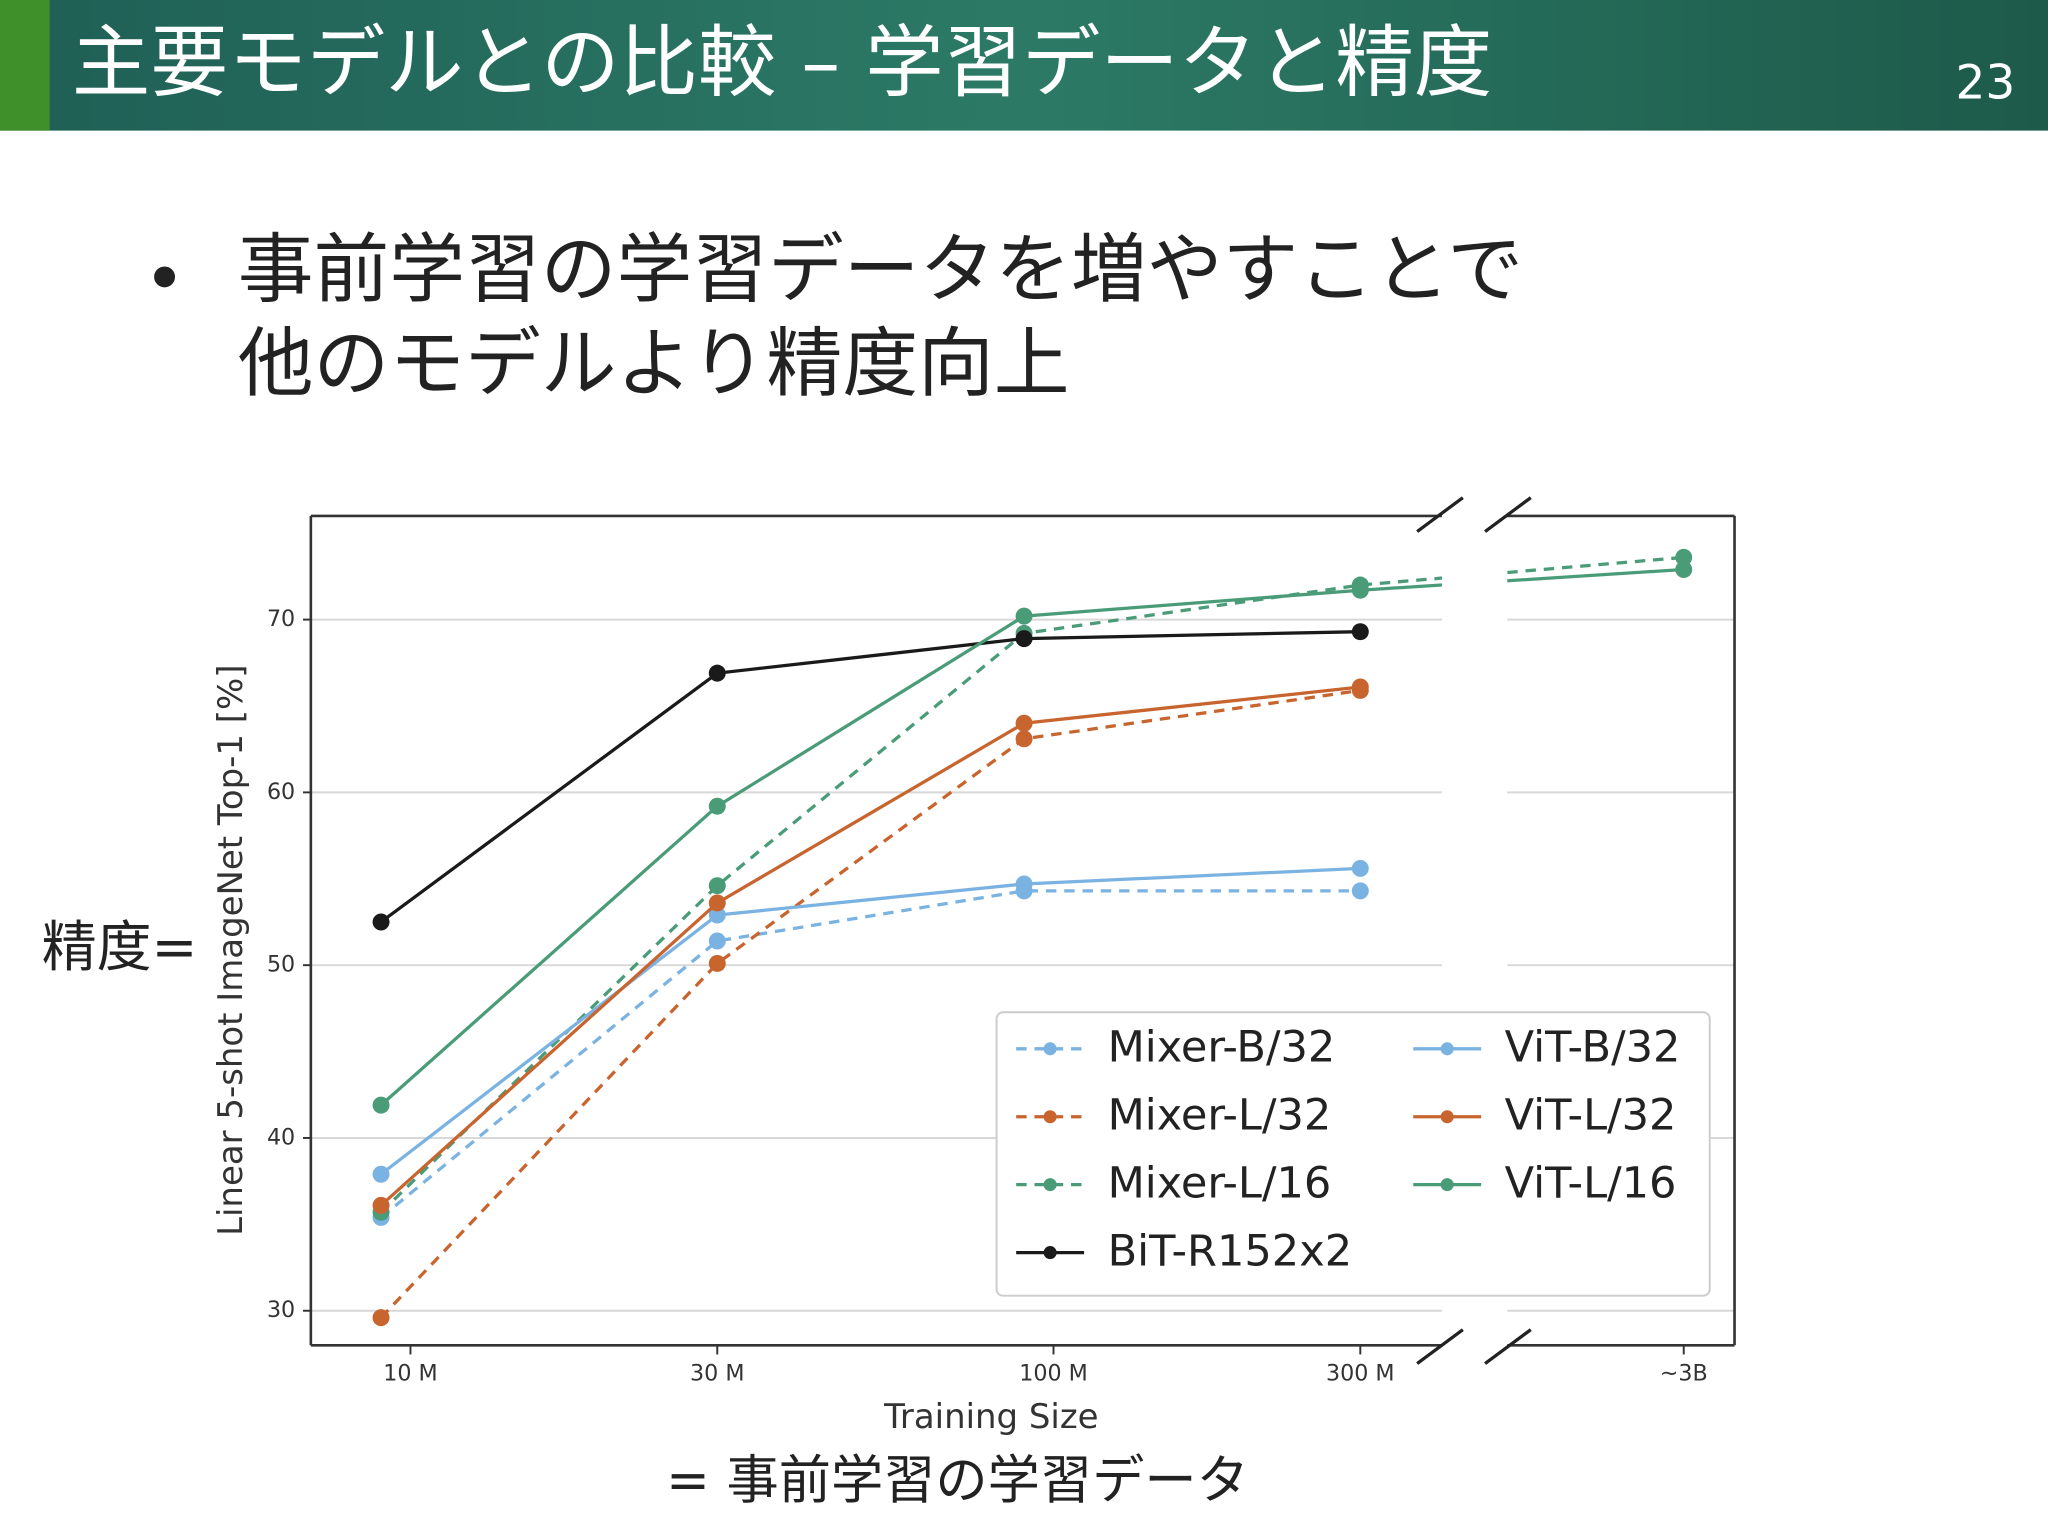  What do you see at coordinates (281, 619) in the screenshot?
I see `y-tick-label: 70` at bounding box center [281, 619].